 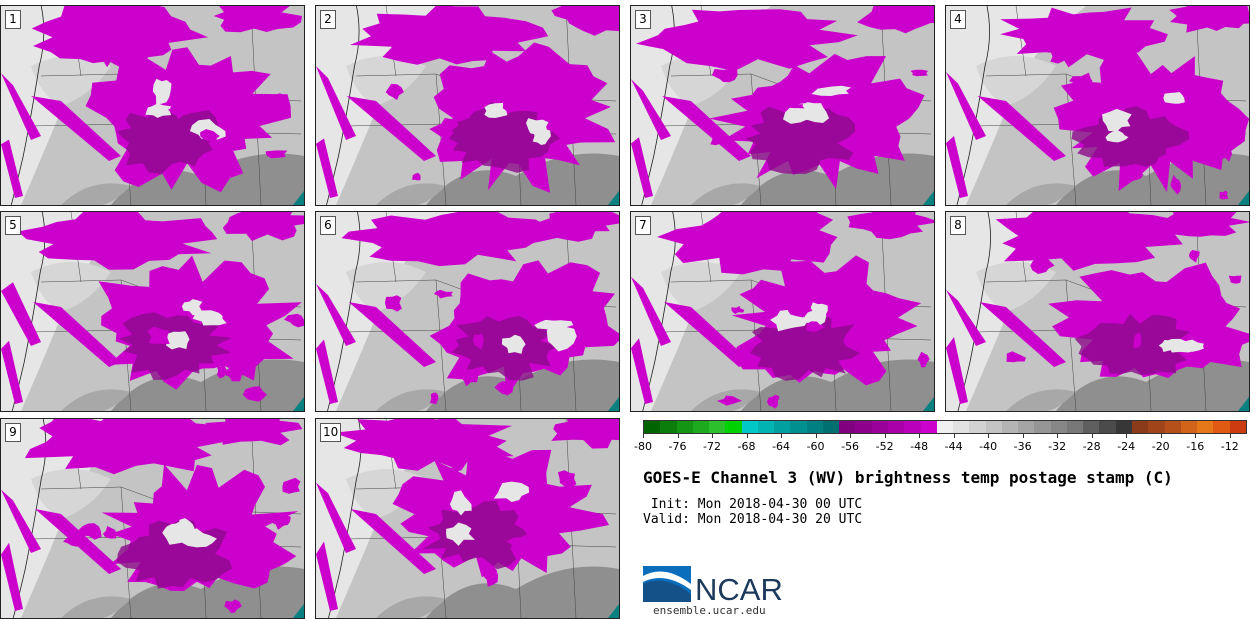 What do you see at coordinates (884, 446) in the screenshot?
I see `color-scale-tick-label: -52` at bounding box center [884, 446].